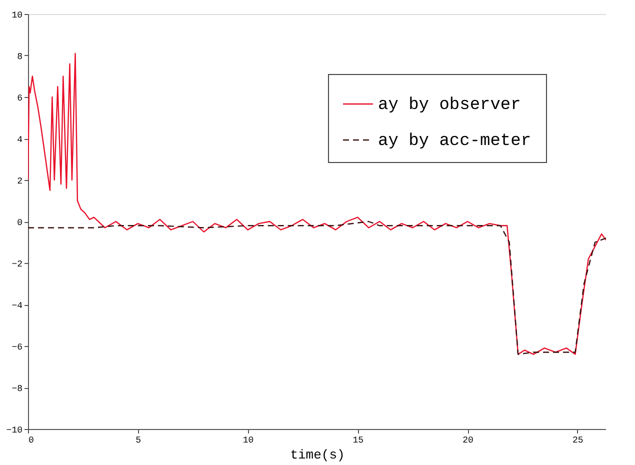 This screenshot has height=465, width=635. I want to click on x-tick-label: 10, so click(248, 441).